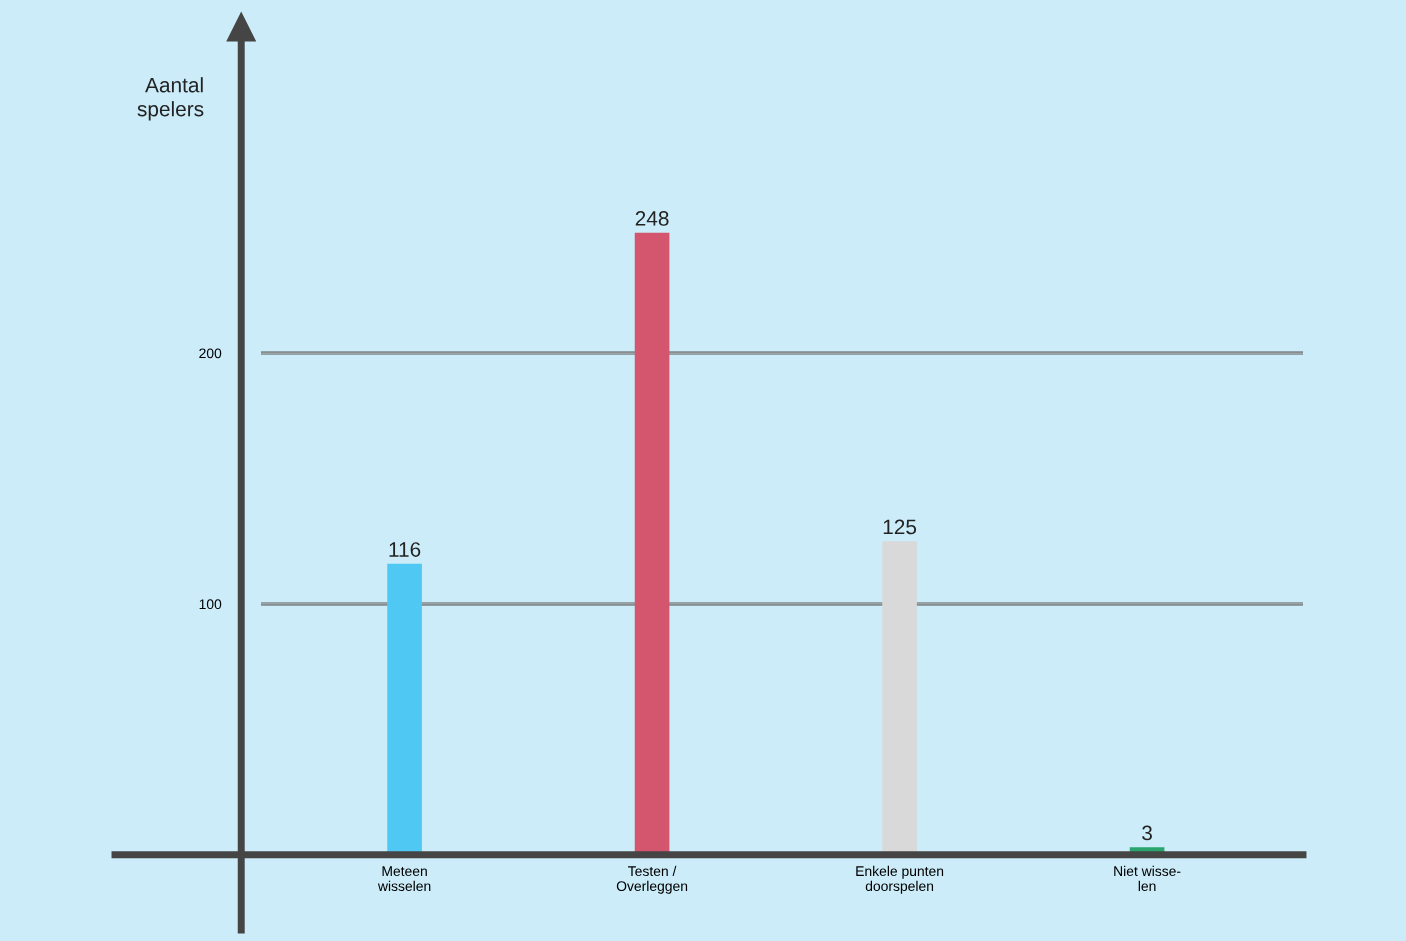 The height and width of the screenshot is (941, 1406). What do you see at coordinates (210, 353) in the screenshot?
I see `y-tick-label: 200` at bounding box center [210, 353].